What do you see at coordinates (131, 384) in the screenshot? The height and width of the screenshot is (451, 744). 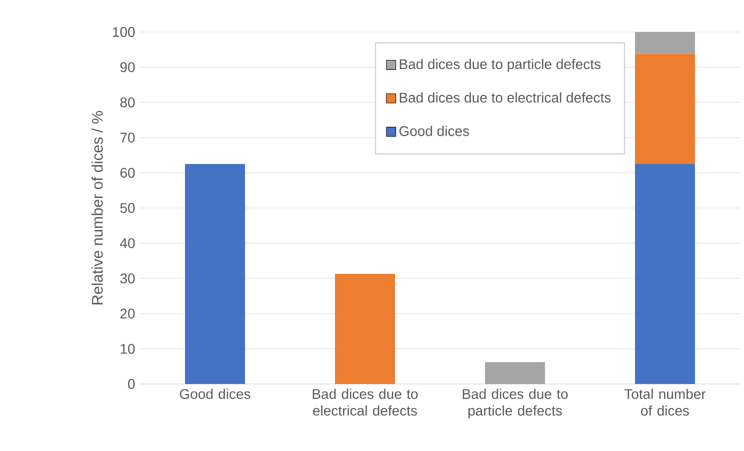 I see `y-tick-label: 0` at bounding box center [131, 384].